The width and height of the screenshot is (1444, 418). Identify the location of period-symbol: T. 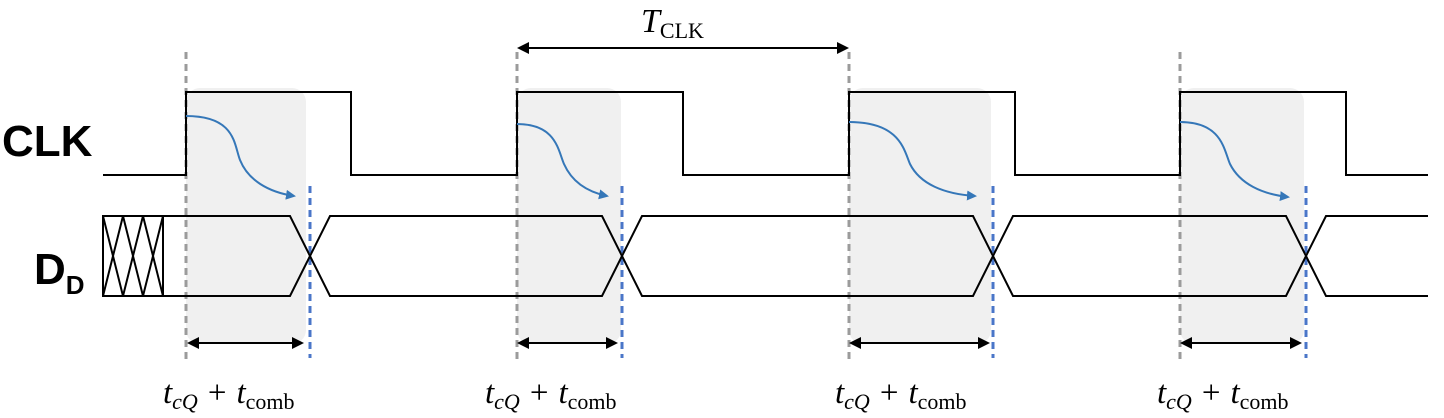
(651, 21).